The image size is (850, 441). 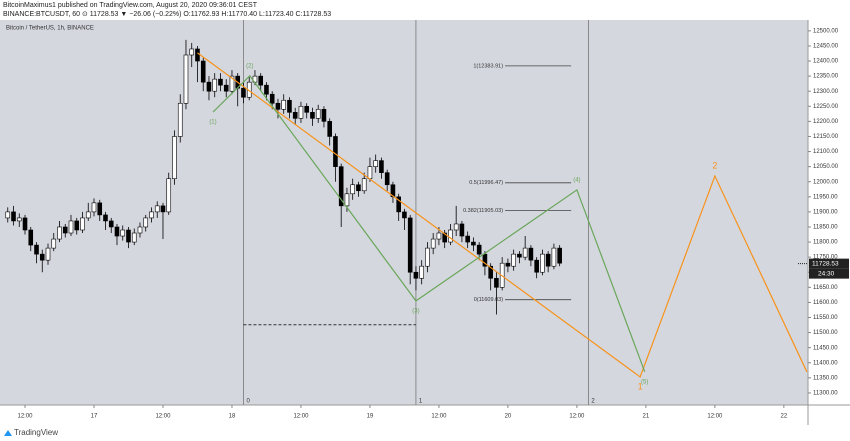 I want to click on wave-label: (4), so click(x=576, y=180).